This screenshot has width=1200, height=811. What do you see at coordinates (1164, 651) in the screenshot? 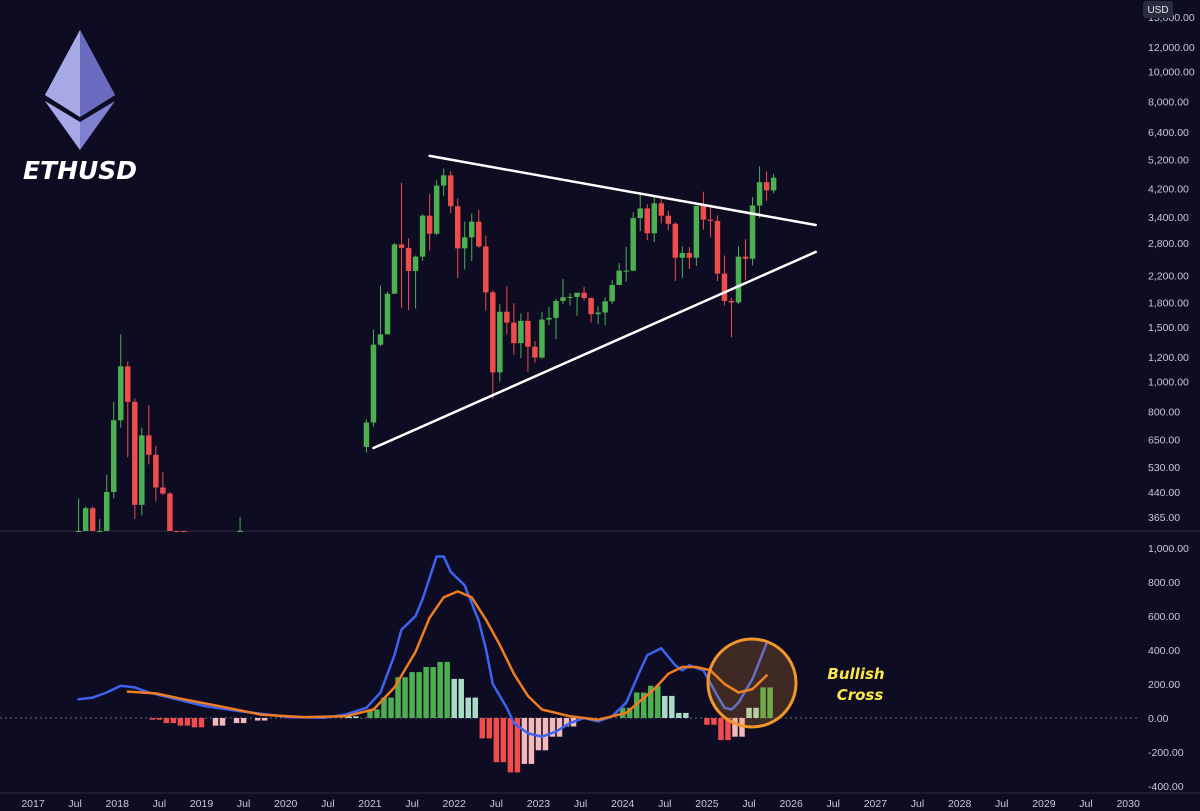
I see `macd-tick-label: 400.00` at bounding box center [1164, 651].